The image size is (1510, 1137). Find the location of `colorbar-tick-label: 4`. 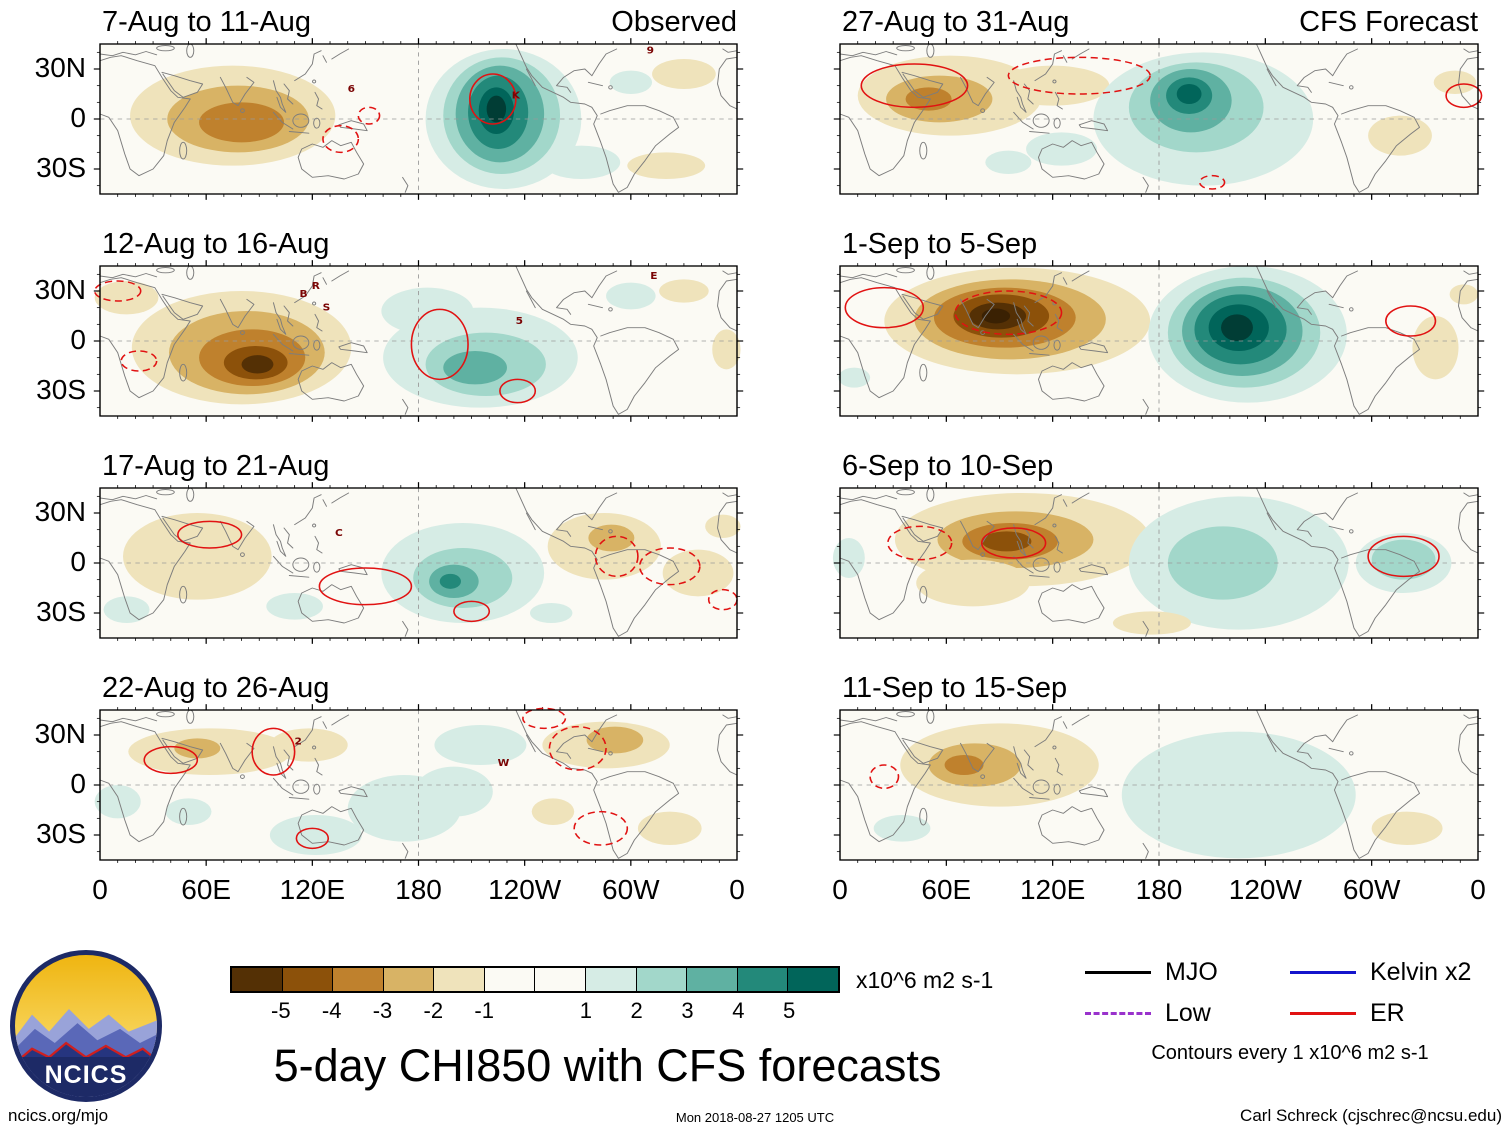

colorbar-tick-label: 4 is located at coordinates (738, 1010).